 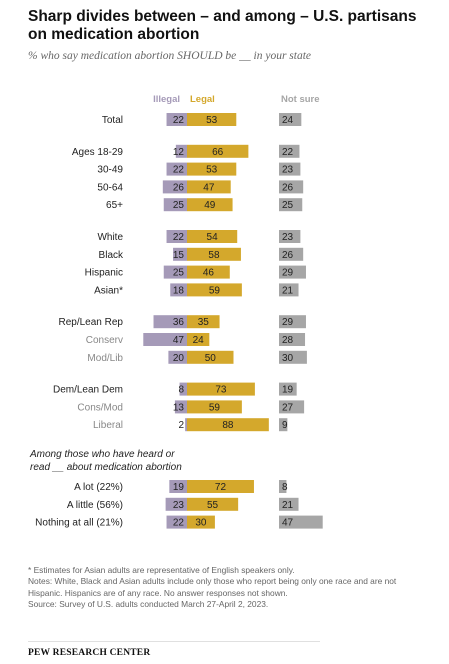 What do you see at coordinates (112, 120) in the screenshot?
I see `row-label: Total` at bounding box center [112, 120].